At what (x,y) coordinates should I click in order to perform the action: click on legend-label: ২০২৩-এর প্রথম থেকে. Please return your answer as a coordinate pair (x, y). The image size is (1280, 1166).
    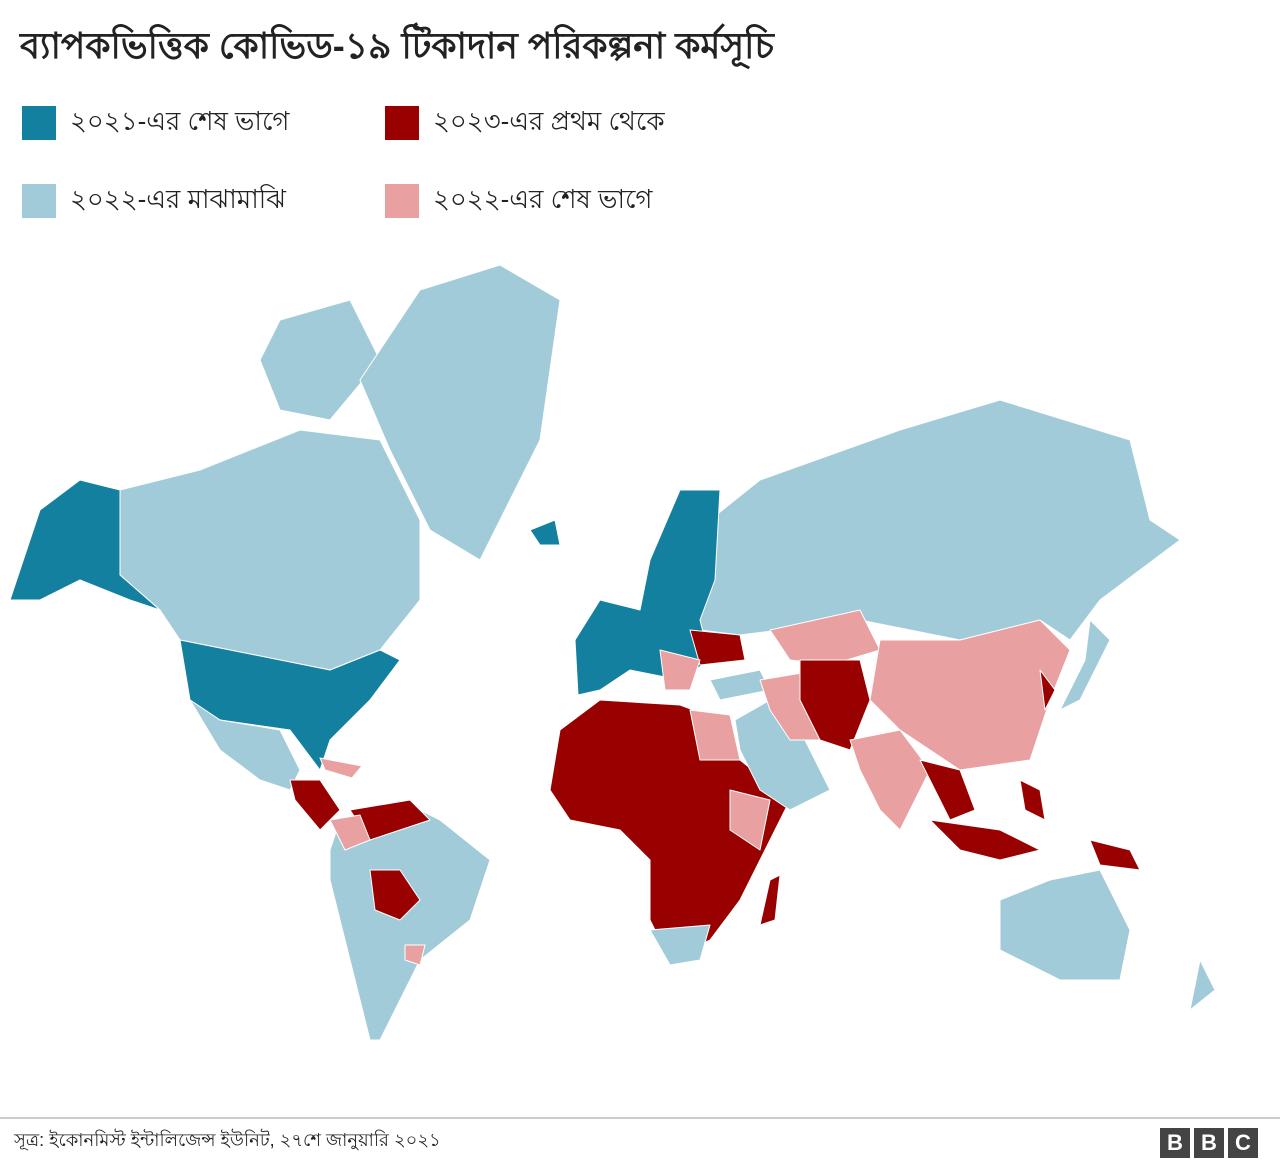
    Looking at the image, I should click on (549, 121).